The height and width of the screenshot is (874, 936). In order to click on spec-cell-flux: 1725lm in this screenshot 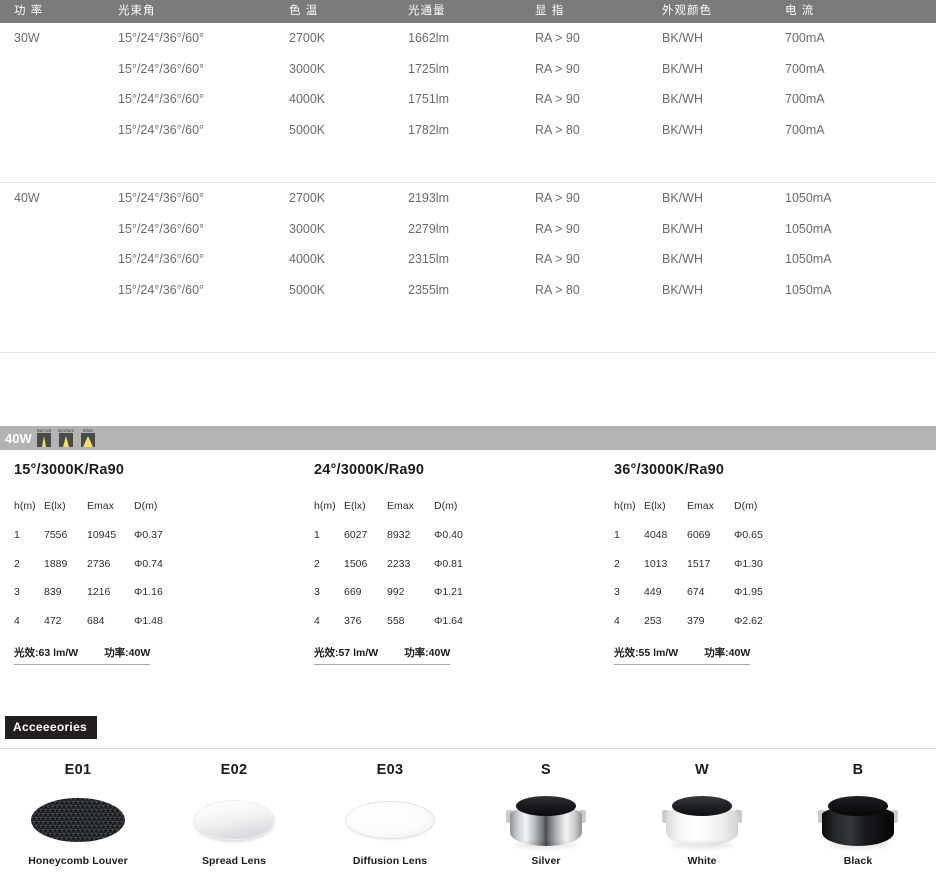, I will do `click(428, 68)`.